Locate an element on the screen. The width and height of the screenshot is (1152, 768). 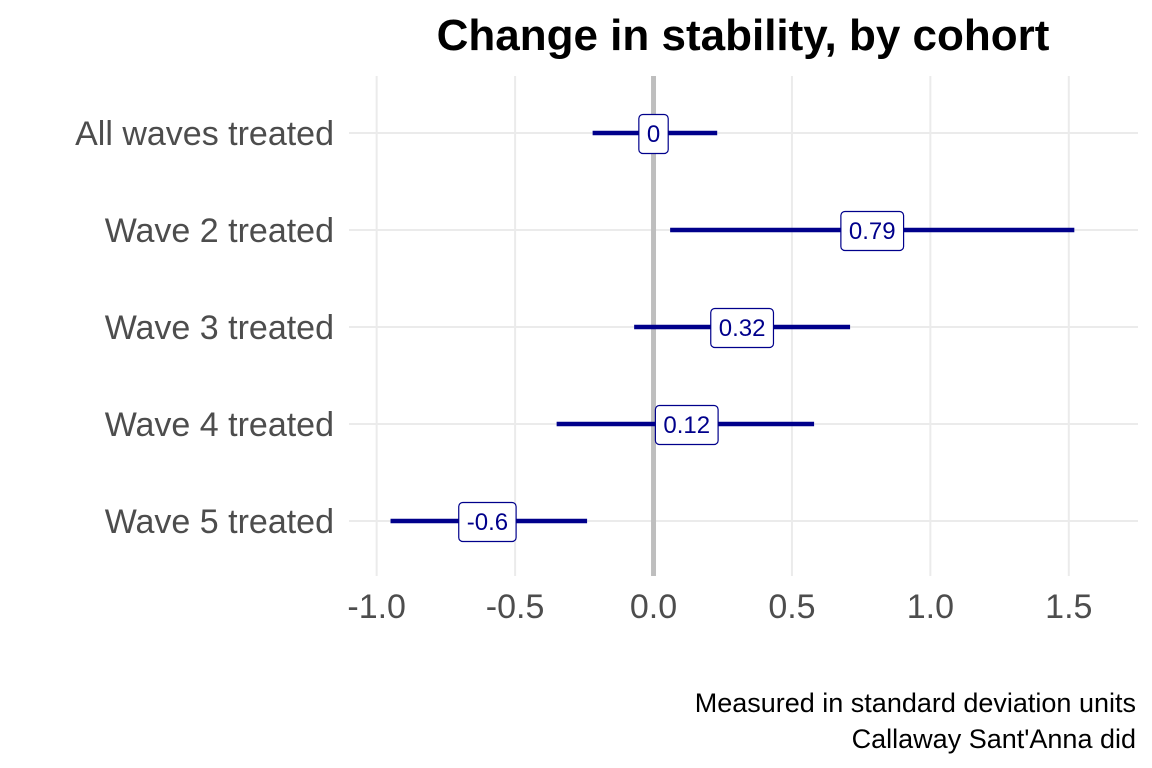
estimate-label: 0.12 is located at coordinates (686, 425).